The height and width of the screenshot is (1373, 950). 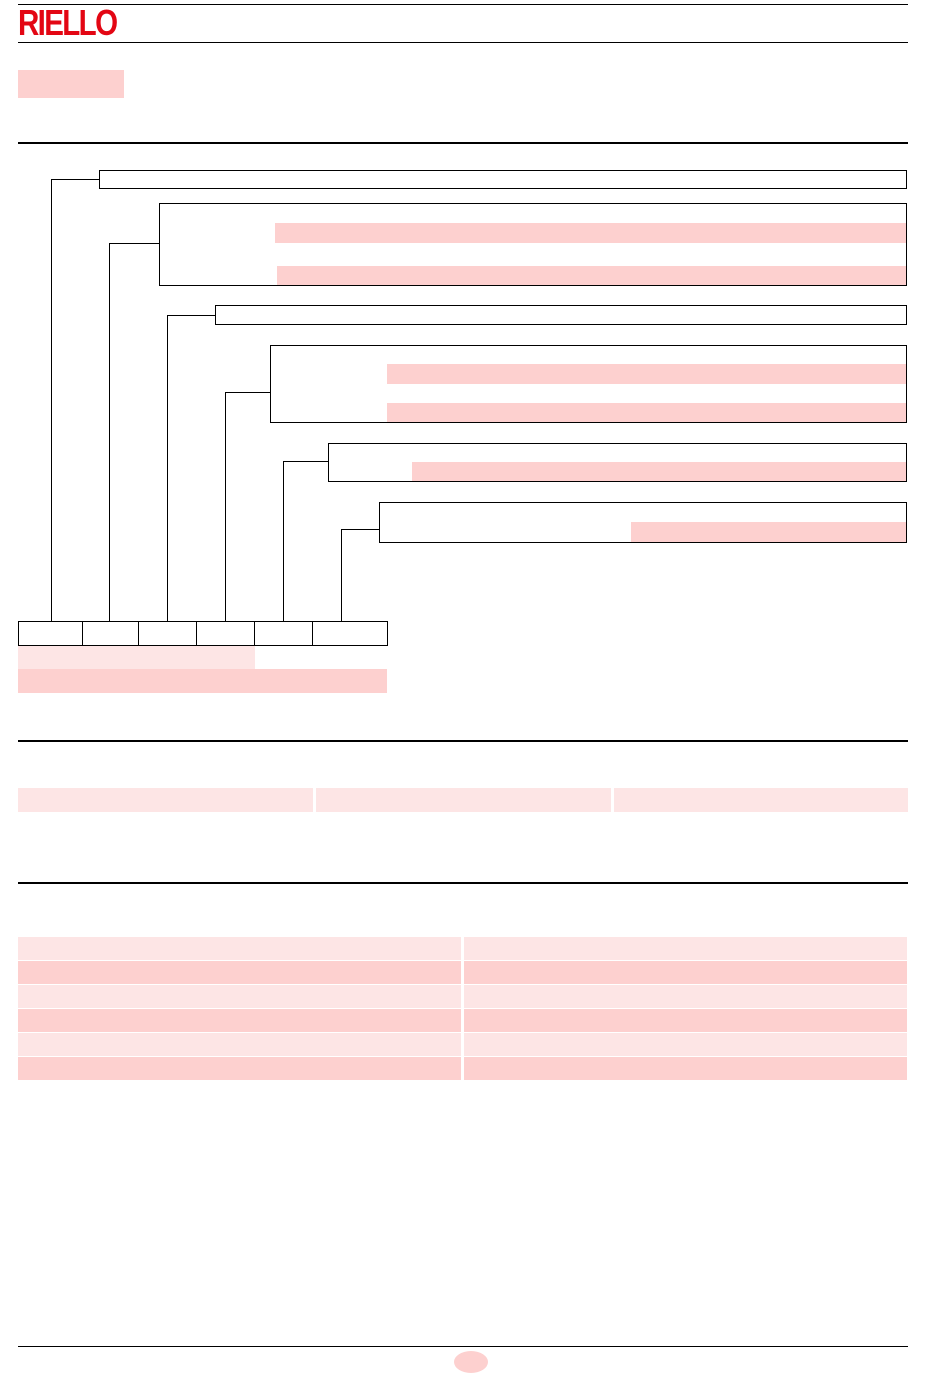 What do you see at coordinates (360, 529) in the screenshot?
I see `connector-6-h` at bounding box center [360, 529].